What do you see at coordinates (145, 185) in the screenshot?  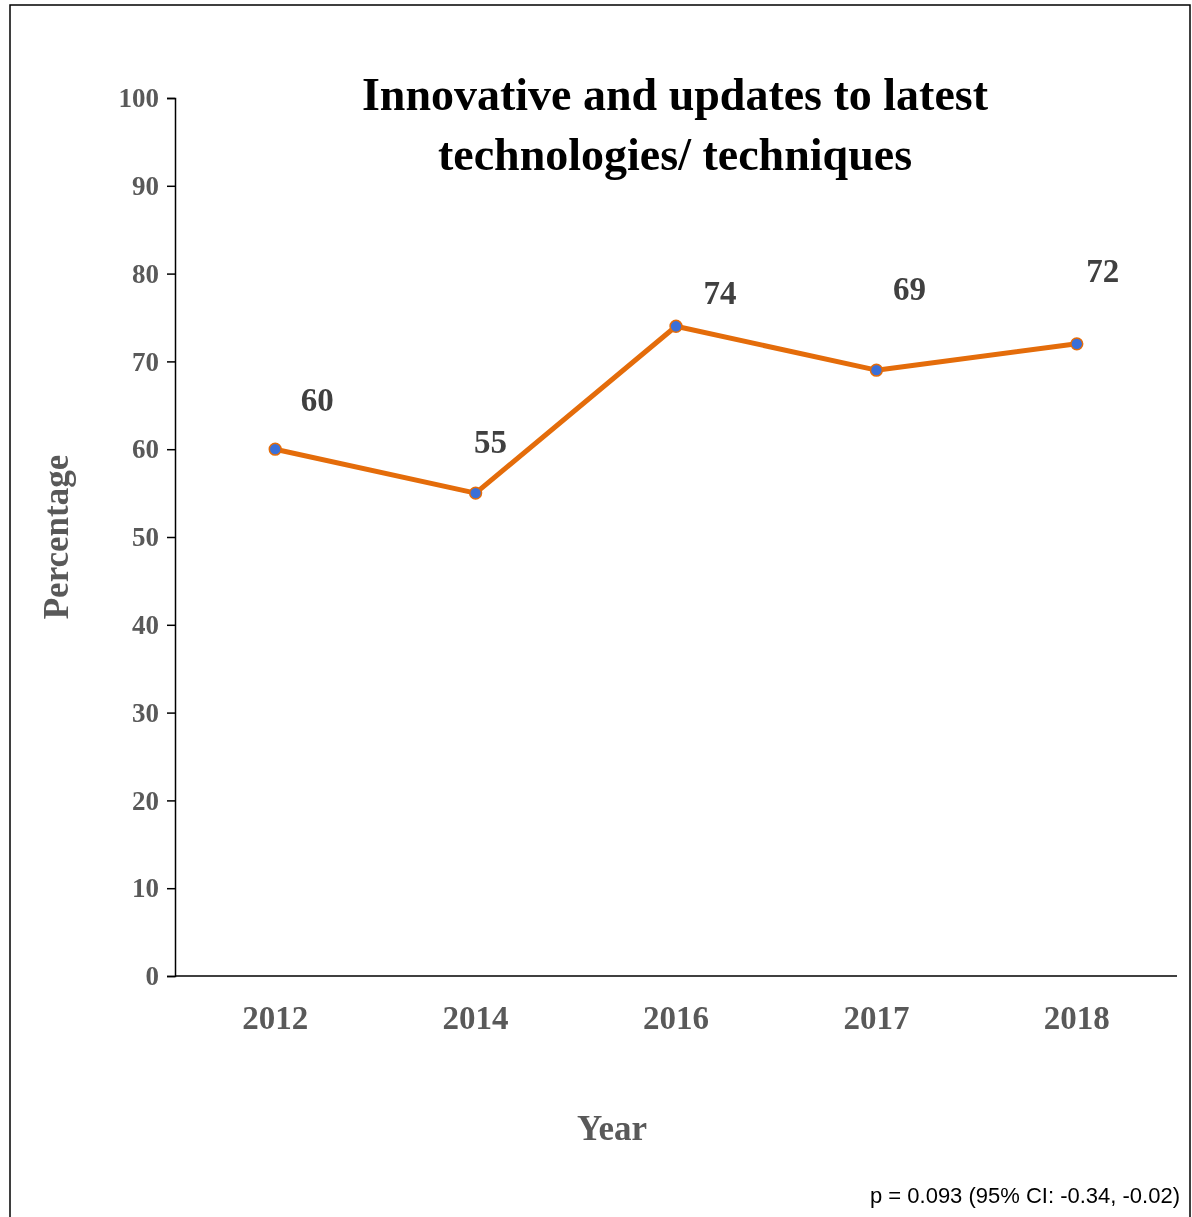 I see `y-tick-label: 90` at bounding box center [145, 185].